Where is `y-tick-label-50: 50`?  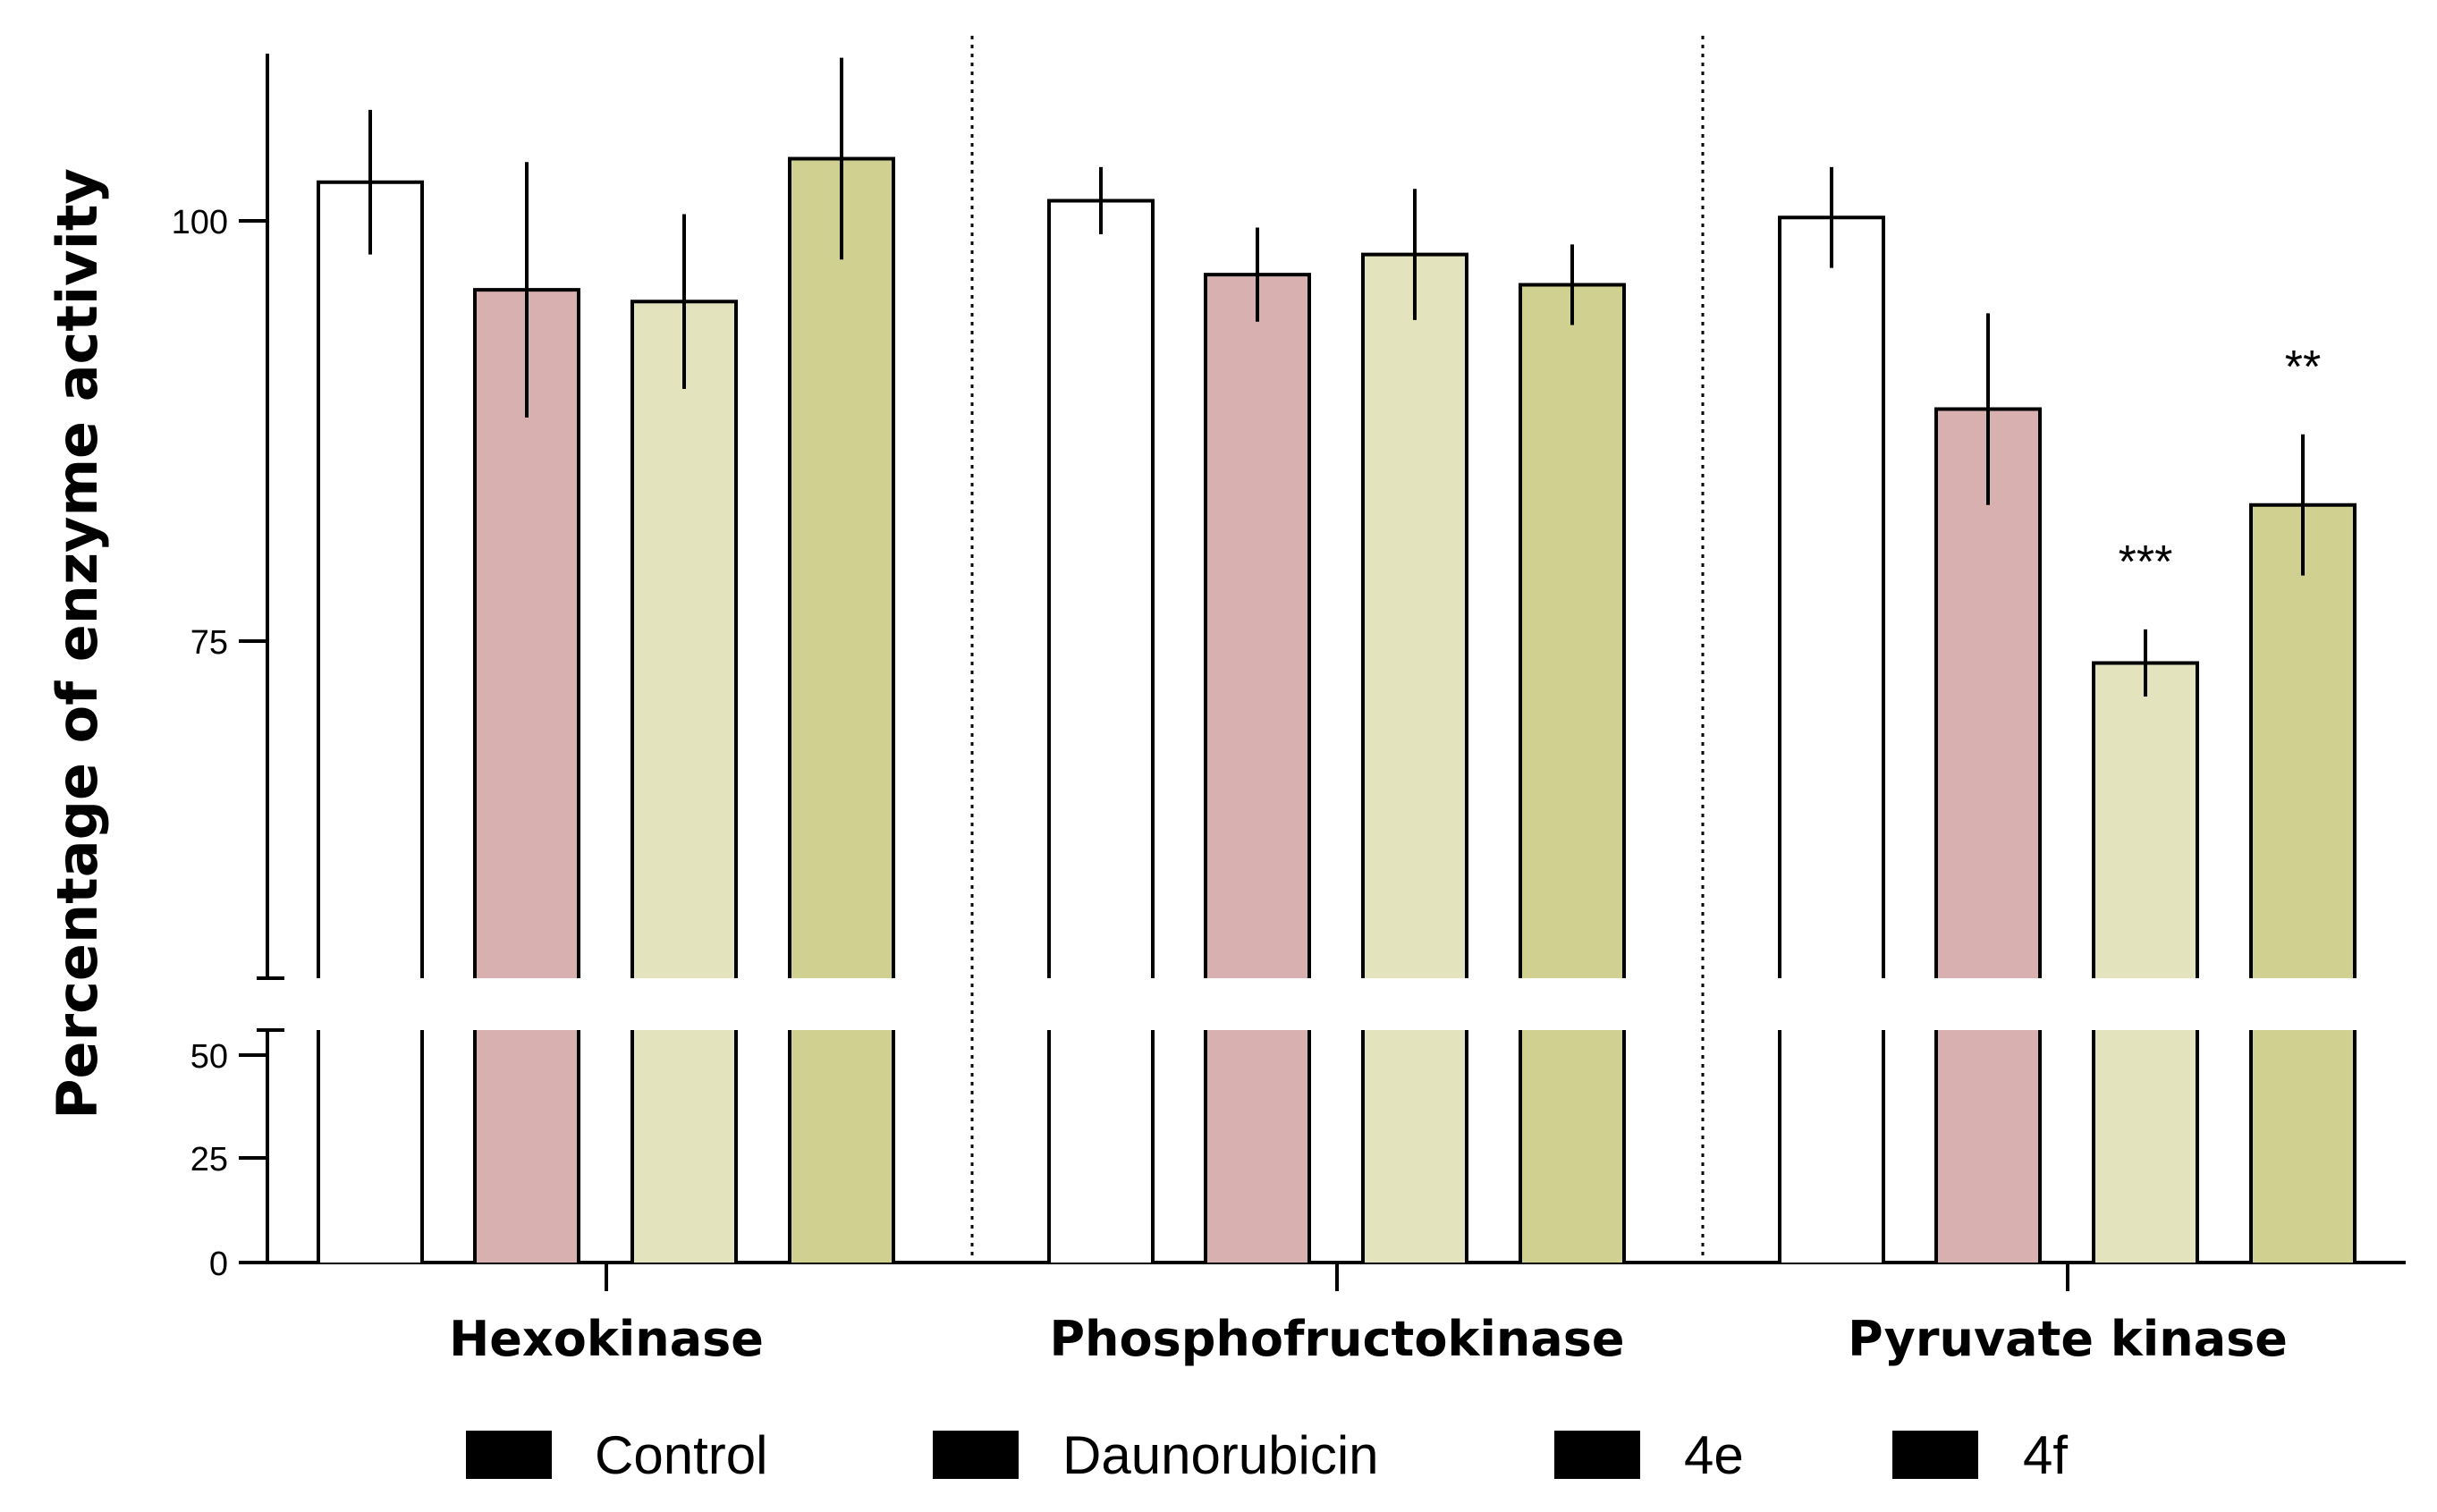
y-tick-label-50: 50 is located at coordinates (209, 1057).